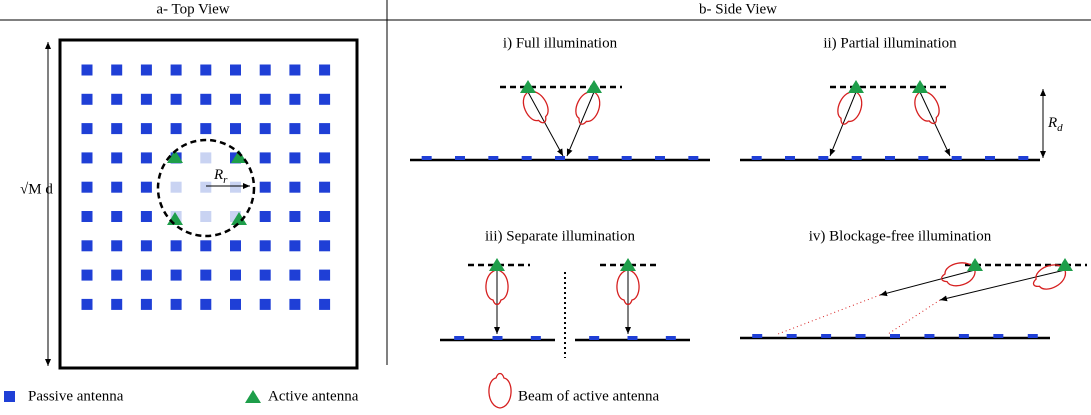  Describe the element at coordinates (253, 396) in the screenshot. I see `legend-active-icon` at that location.